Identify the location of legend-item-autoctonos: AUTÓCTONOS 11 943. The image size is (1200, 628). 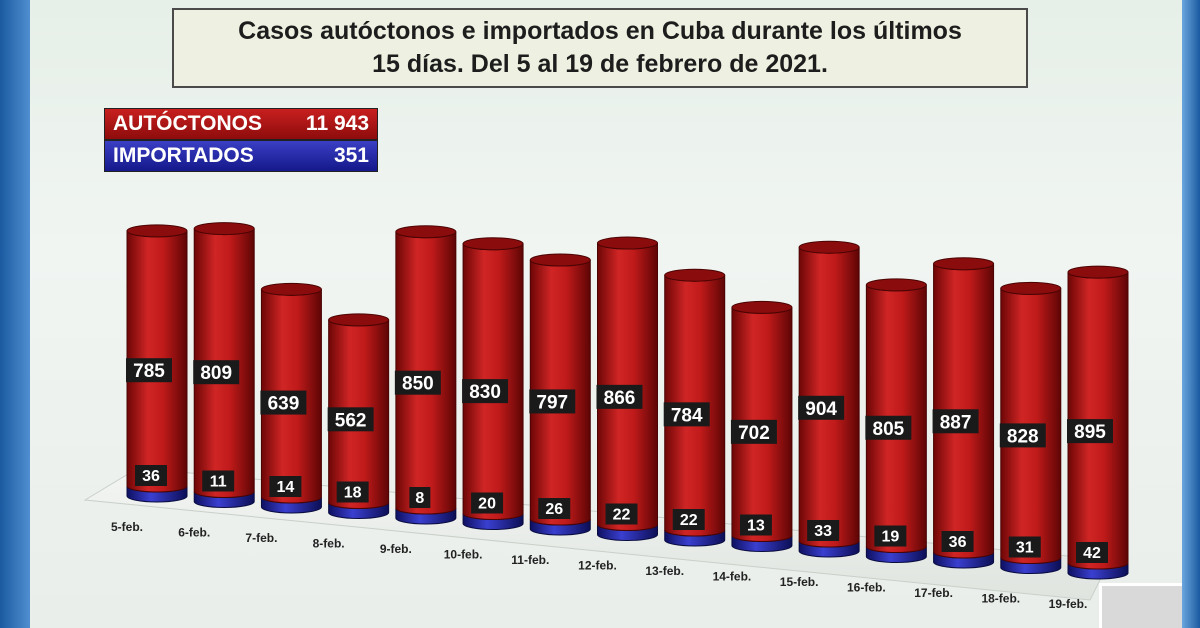
(241, 124).